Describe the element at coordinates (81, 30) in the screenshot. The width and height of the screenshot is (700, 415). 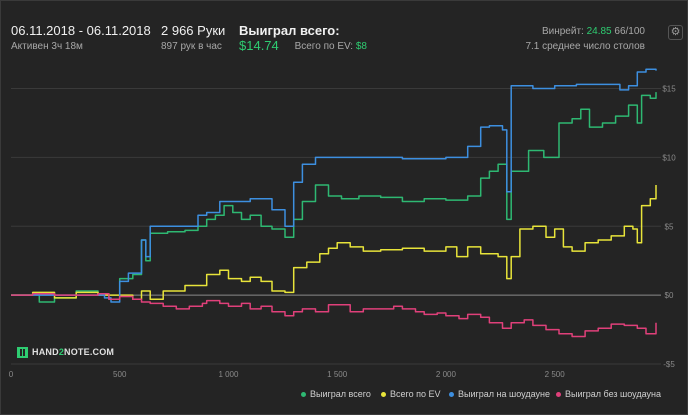
I see `date-range: 06.11.2018 - 06.11.2018` at that location.